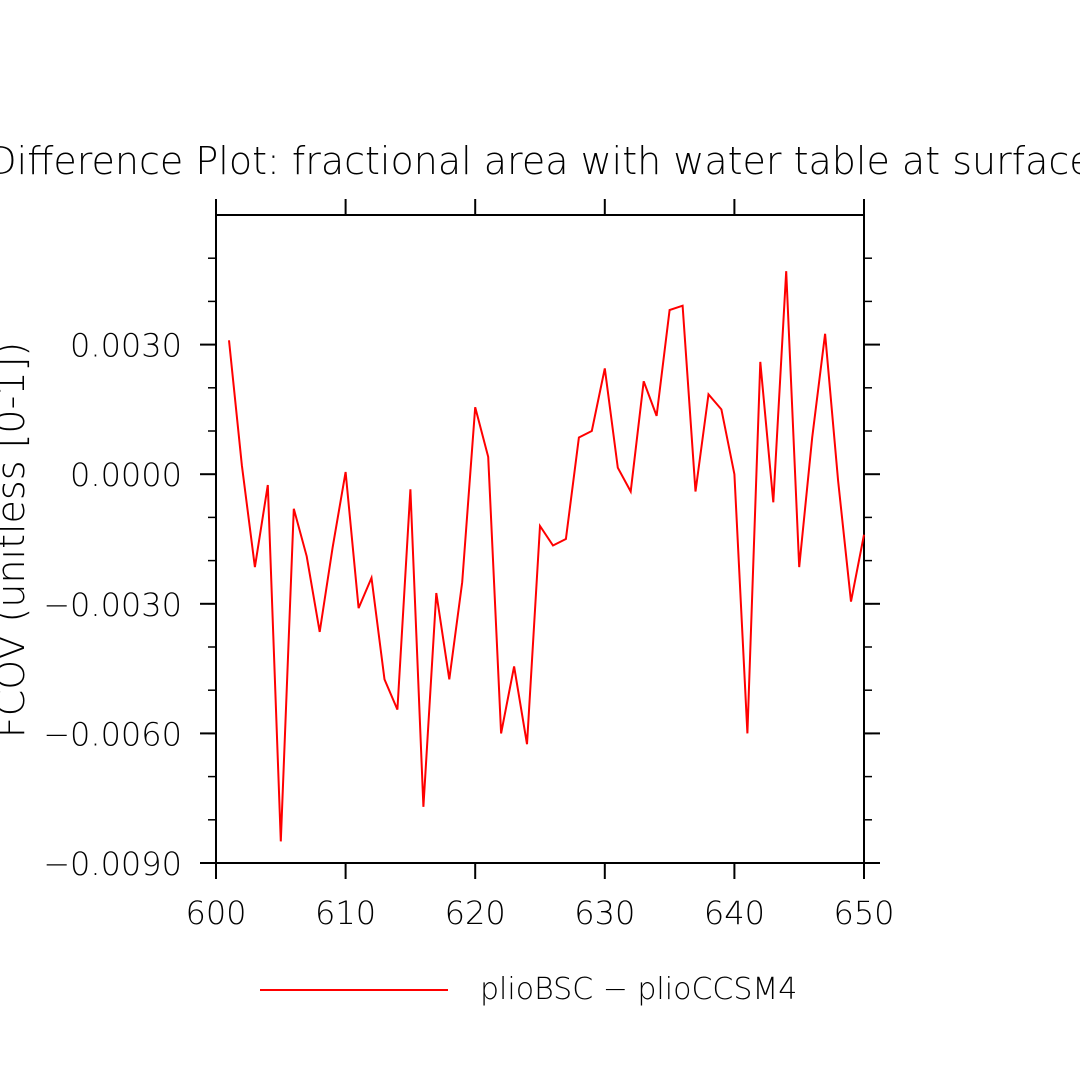 The height and width of the screenshot is (1080, 1080). I want to click on x-tick-label: 650, so click(863, 913).